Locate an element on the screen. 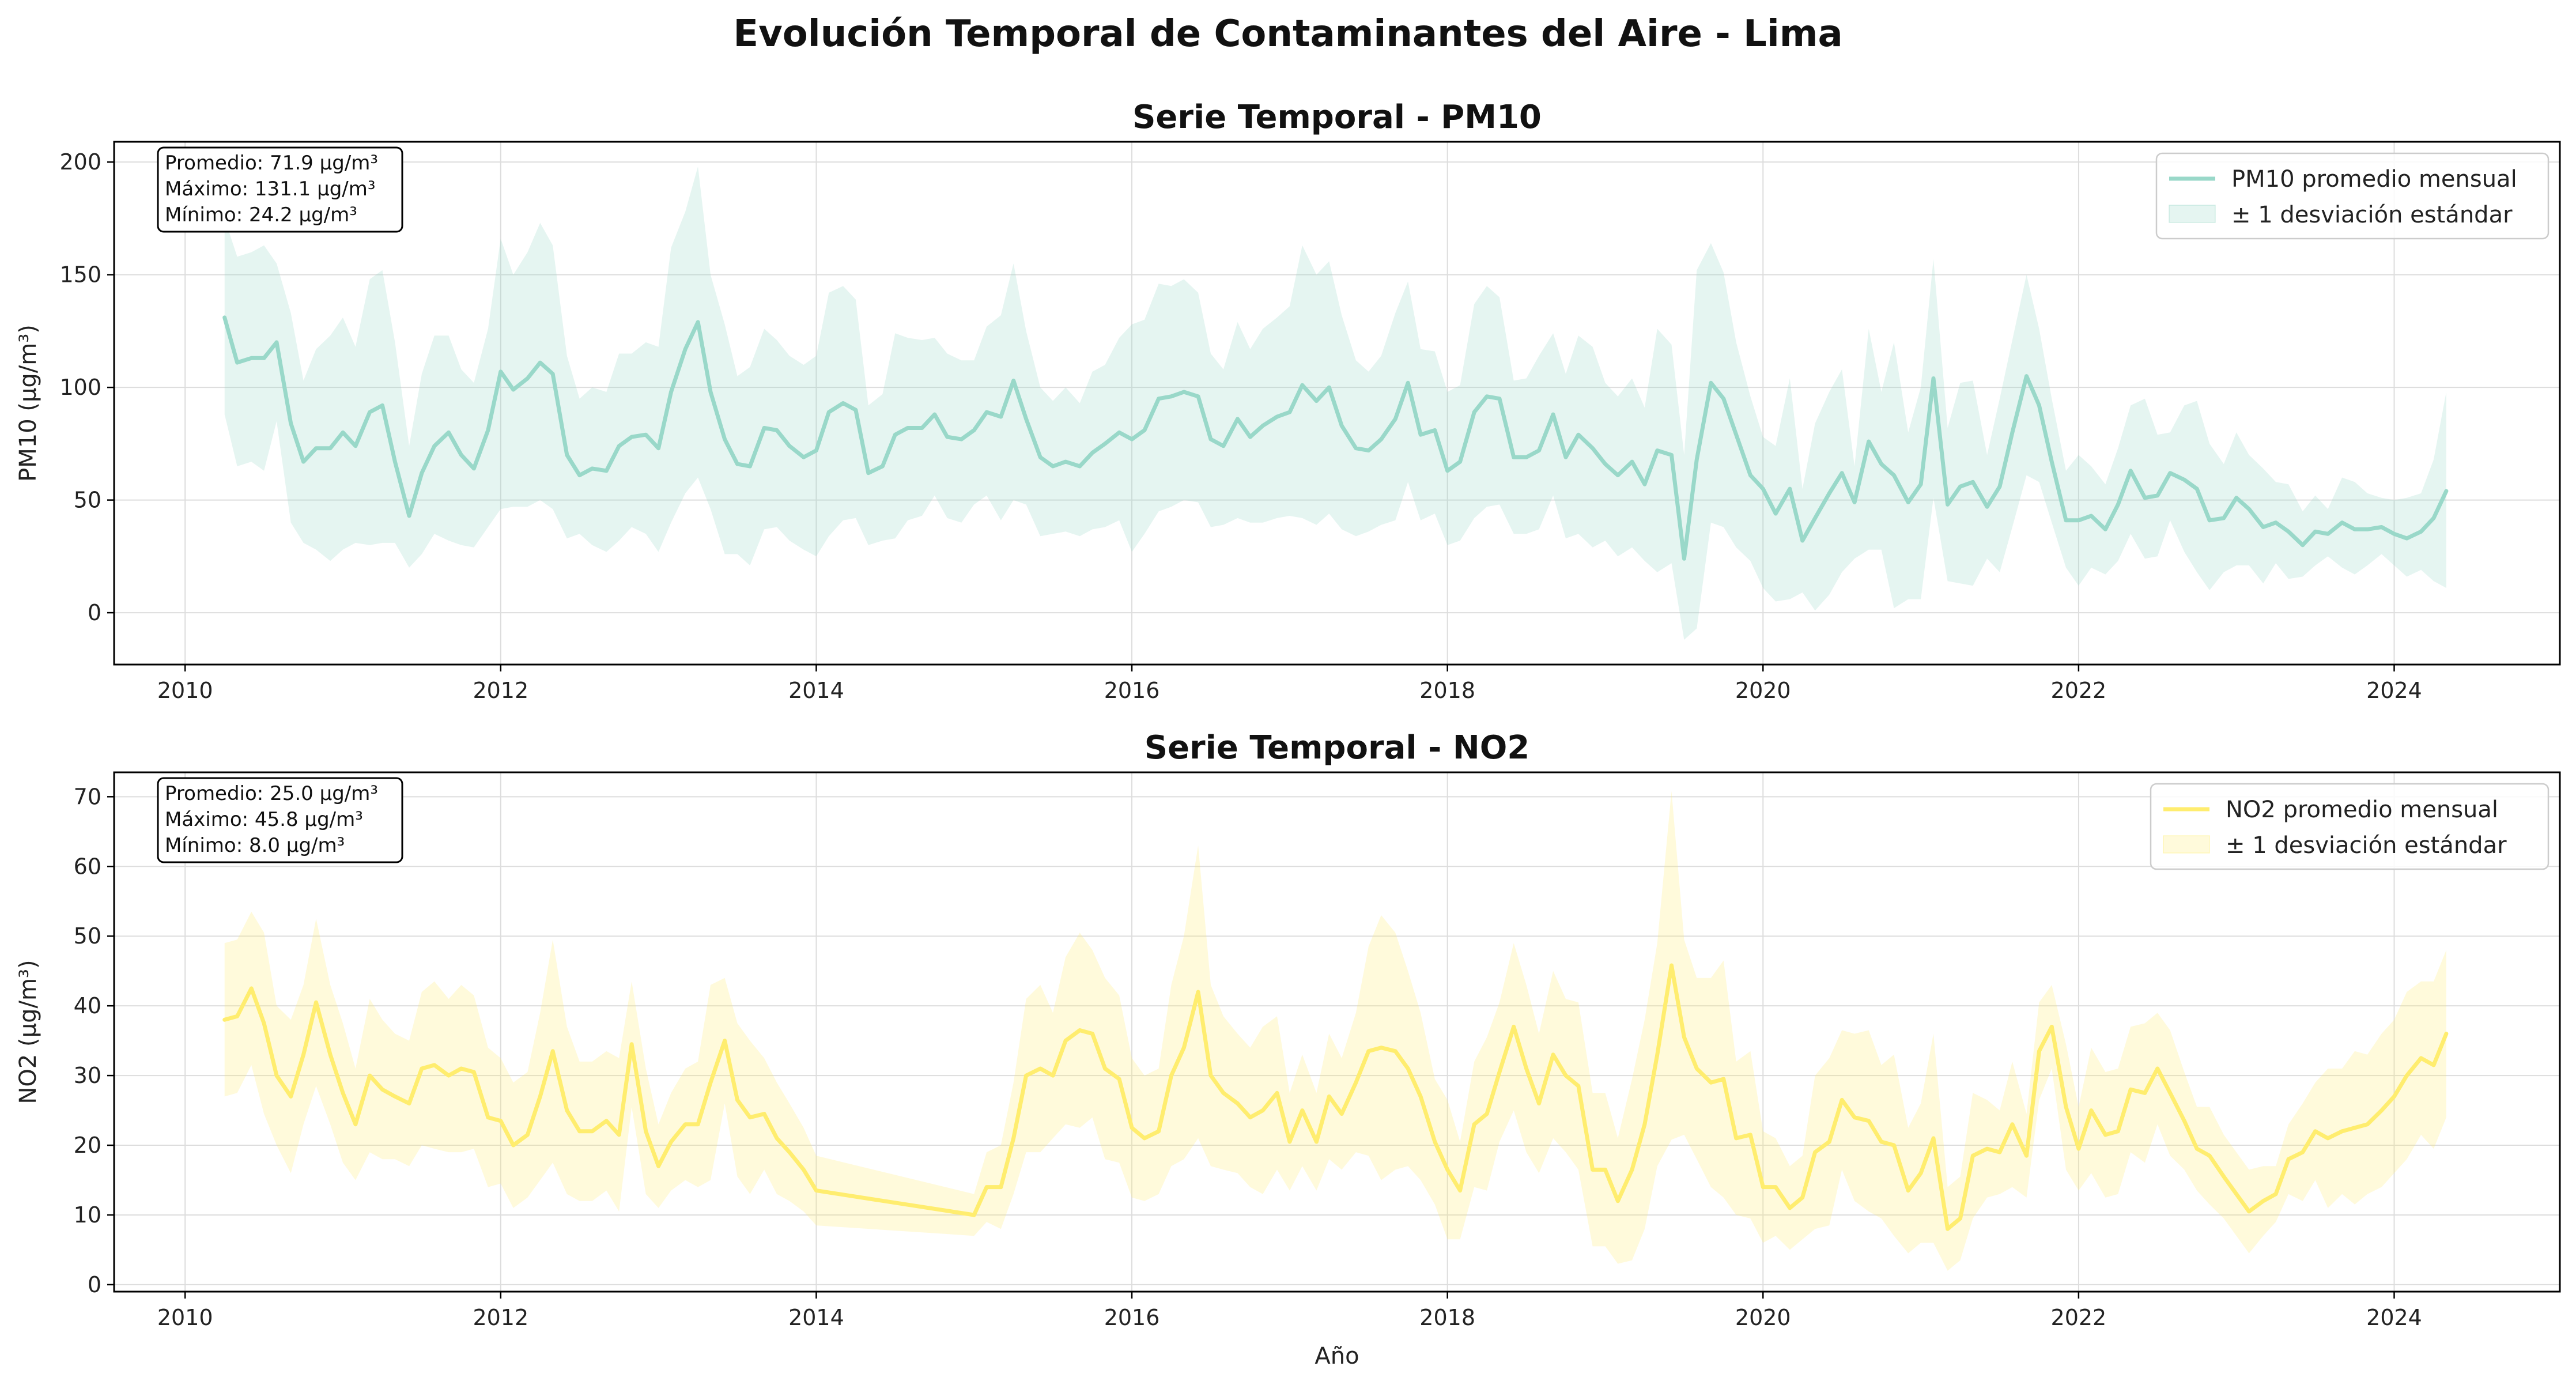 Image resolution: width=2576 pixels, height=1385 pixels. y-tick-label: 10 is located at coordinates (87, 1215).